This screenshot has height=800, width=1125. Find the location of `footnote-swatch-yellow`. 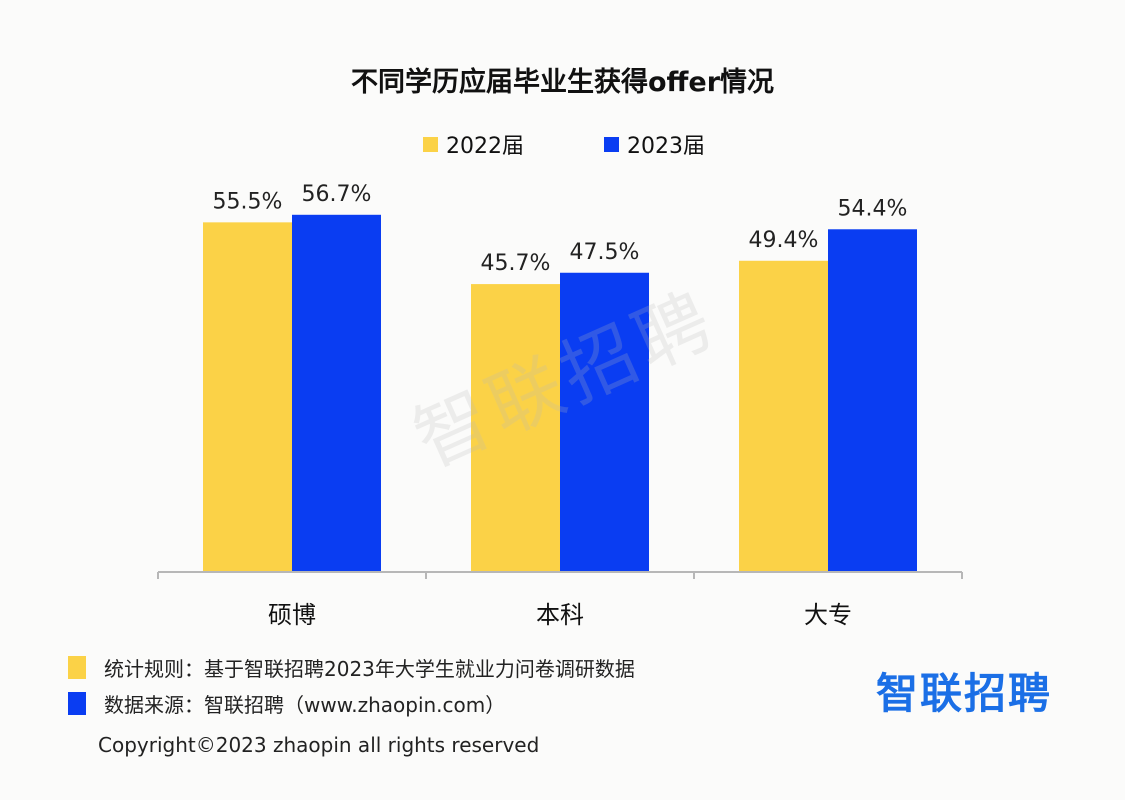

footnote-swatch-yellow is located at coordinates (77, 667).